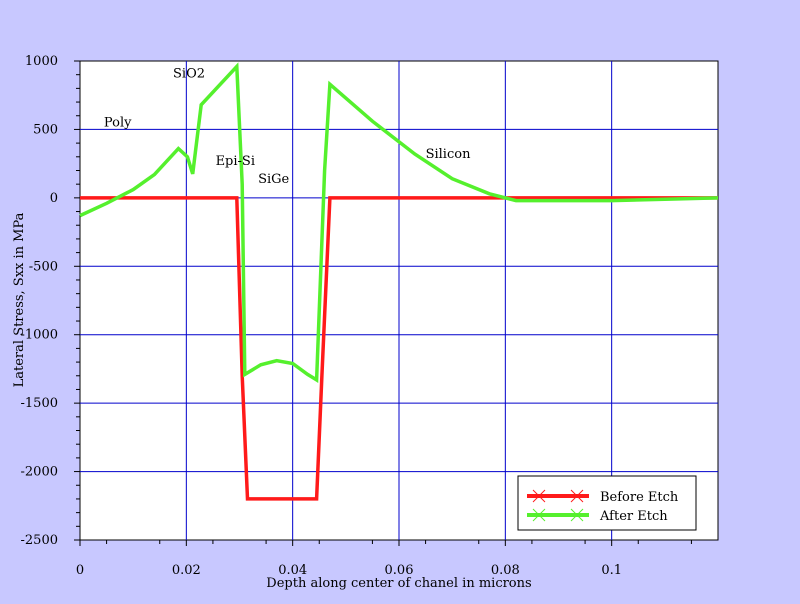  Describe the element at coordinates (273, 179) in the screenshot. I see `annotation-sige: SiGe` at that location.